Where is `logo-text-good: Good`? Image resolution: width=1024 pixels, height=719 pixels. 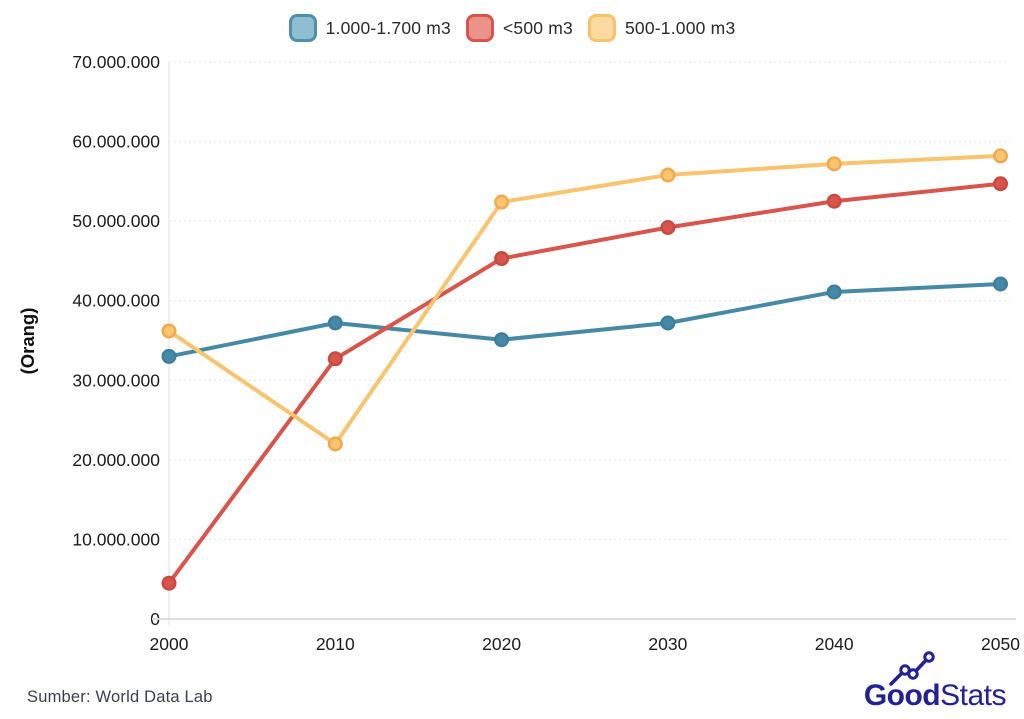
logo-text-good: Good is located at coordinates (902, 695).